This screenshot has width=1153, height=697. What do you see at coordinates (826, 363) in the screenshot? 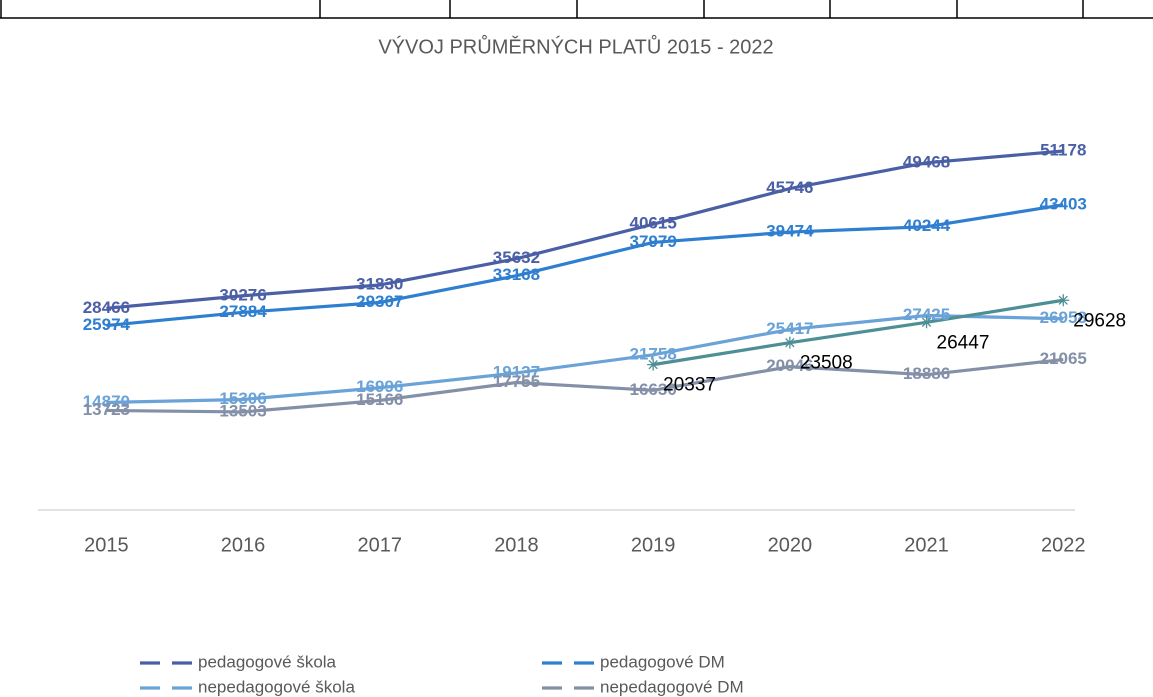
I see `data-label: 23508` at bounding box center [826, 363].